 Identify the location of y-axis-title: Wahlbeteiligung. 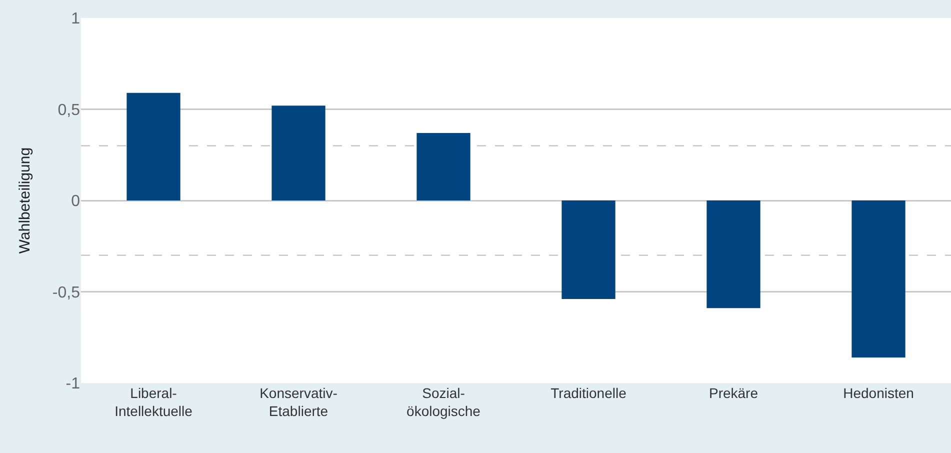
(25, 200).